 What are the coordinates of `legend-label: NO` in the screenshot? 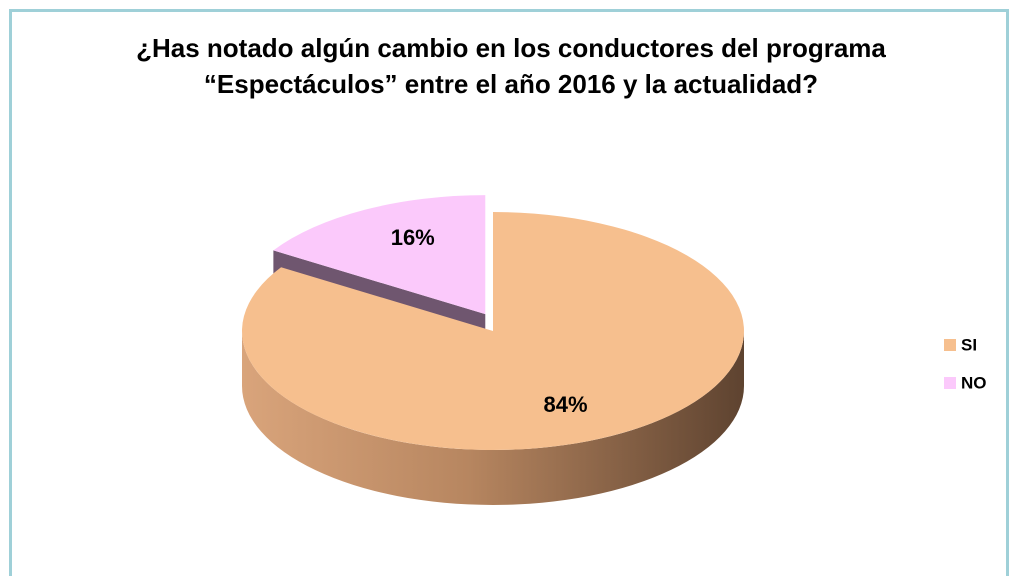 It's located at (974, 382).